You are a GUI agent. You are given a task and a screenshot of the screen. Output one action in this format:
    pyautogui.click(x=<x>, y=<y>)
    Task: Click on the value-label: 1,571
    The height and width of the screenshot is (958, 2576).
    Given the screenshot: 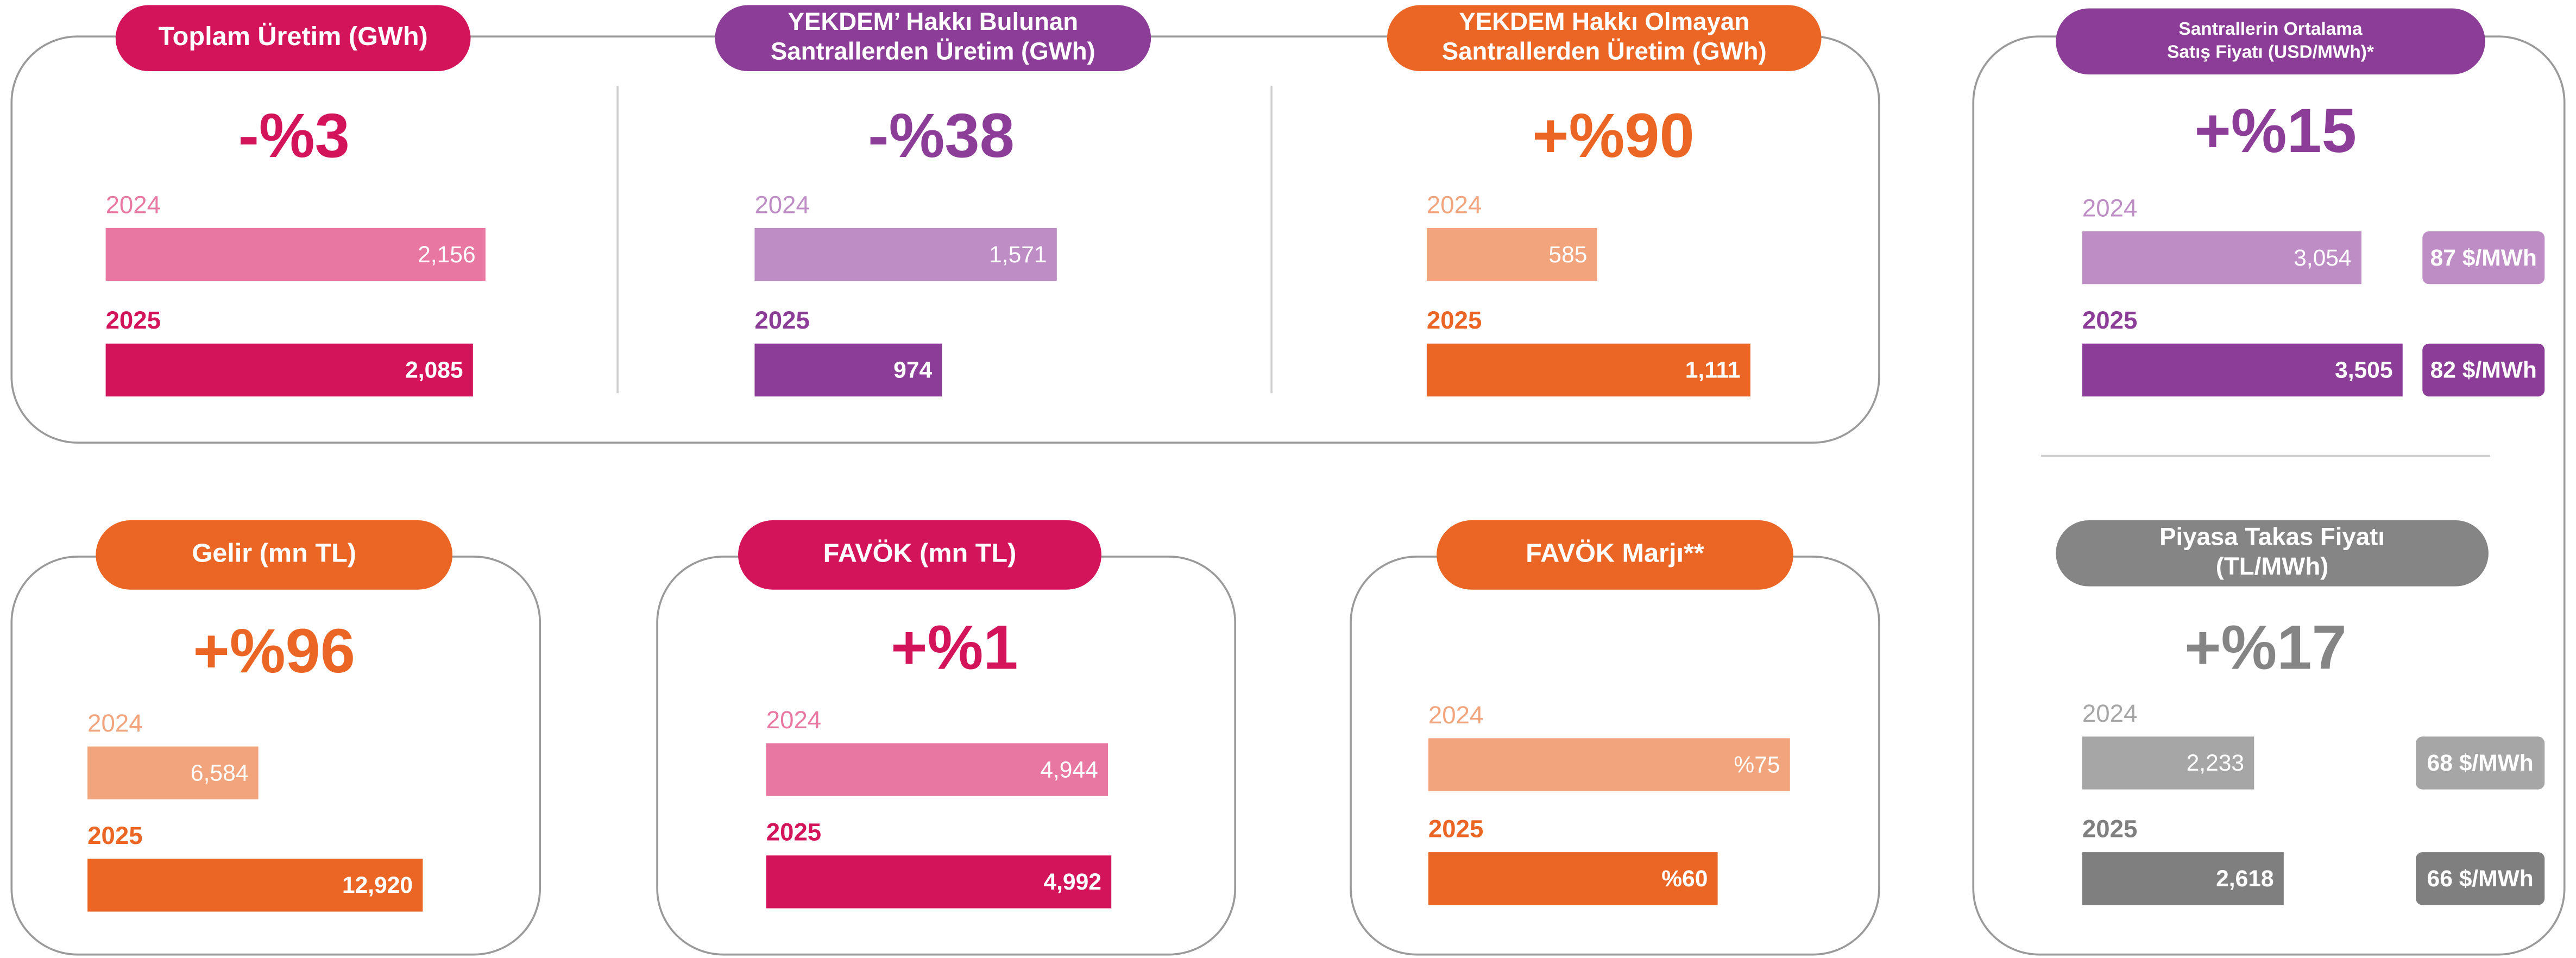 What is the action you would take?
    pyautogui.click(x=1018, y=255)
    